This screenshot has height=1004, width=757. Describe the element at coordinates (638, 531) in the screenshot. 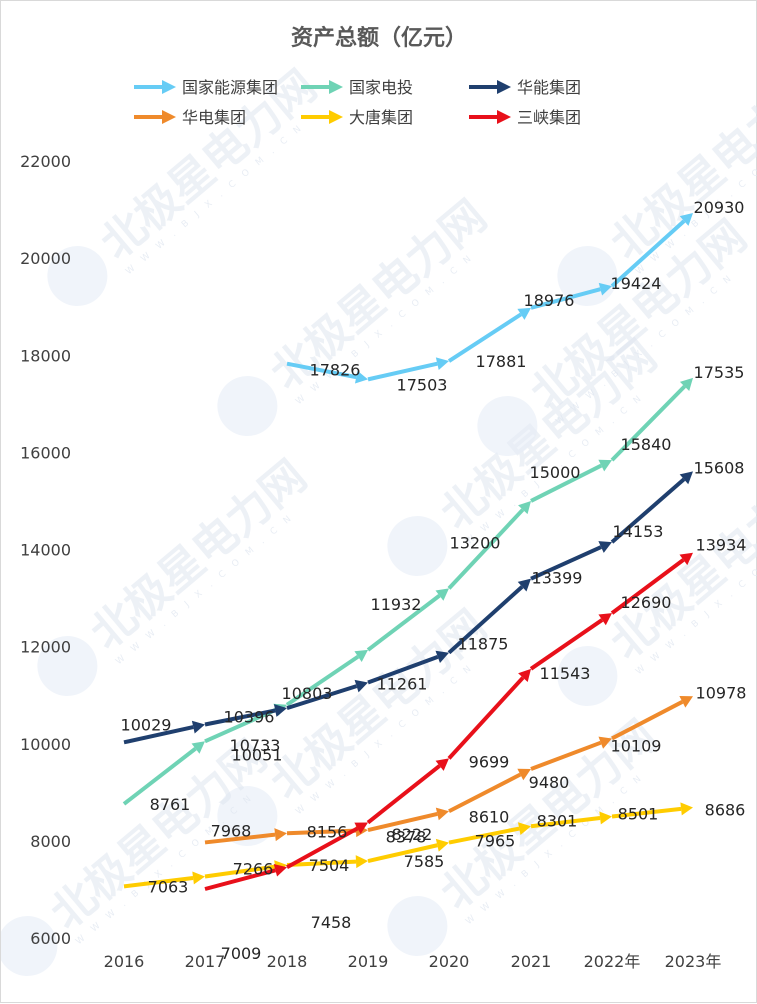

I see `data-label: 14153` at that location.